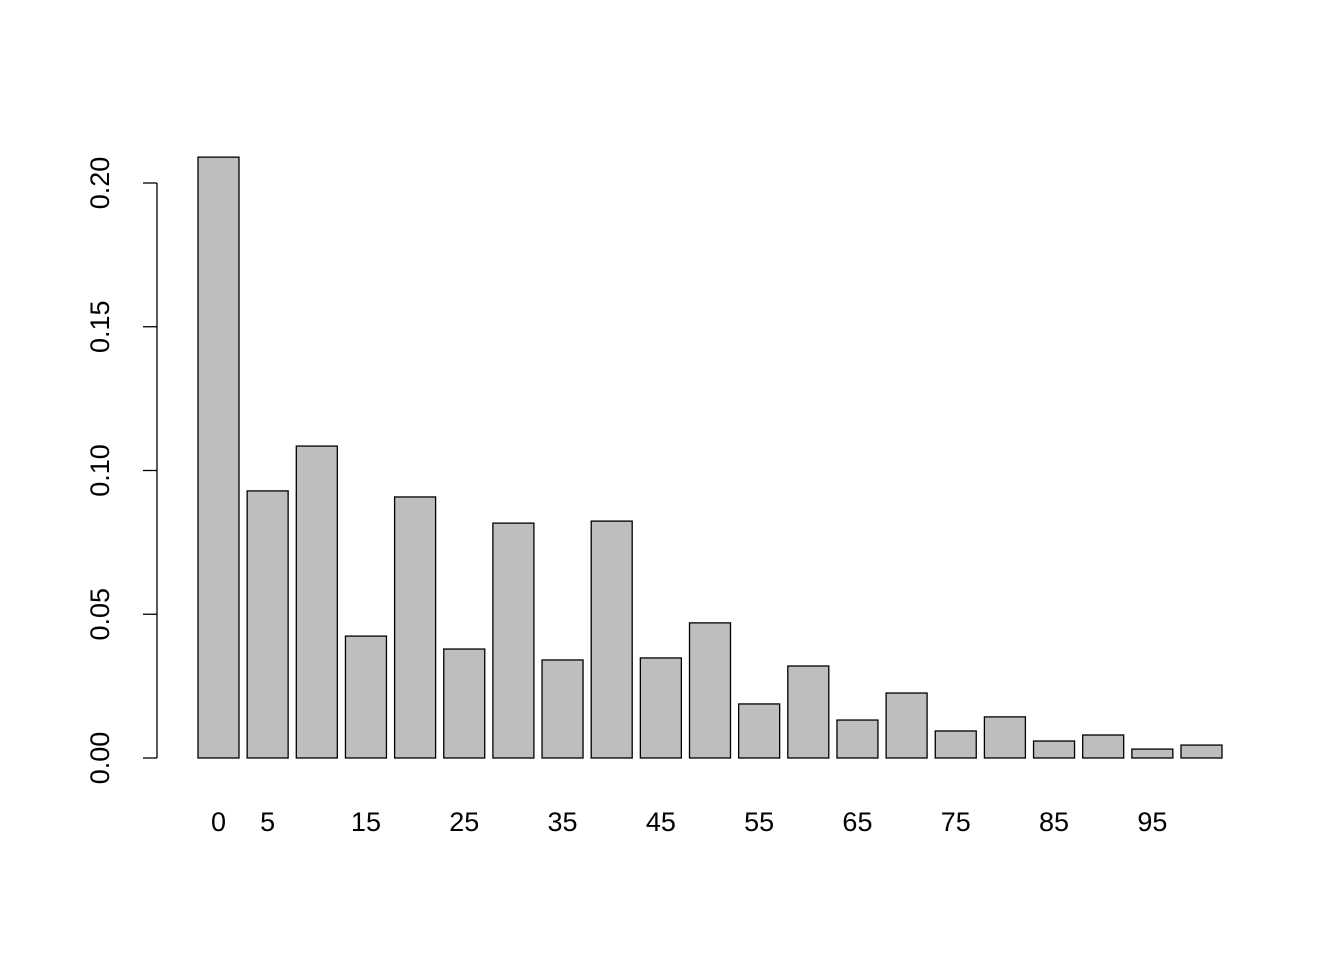  What do you see at coordinates (1054, 822) in the screenshot?
I see `x-tick-label: 85` at bounding box center [1054, 822].